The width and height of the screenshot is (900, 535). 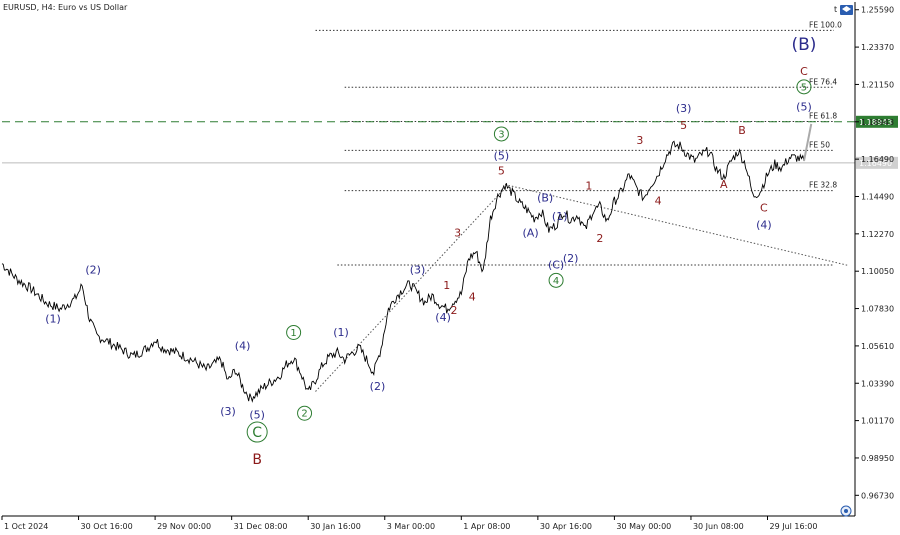 I want to click on x-tick-label: 30 May 00:00, so click(x=643, y=526).